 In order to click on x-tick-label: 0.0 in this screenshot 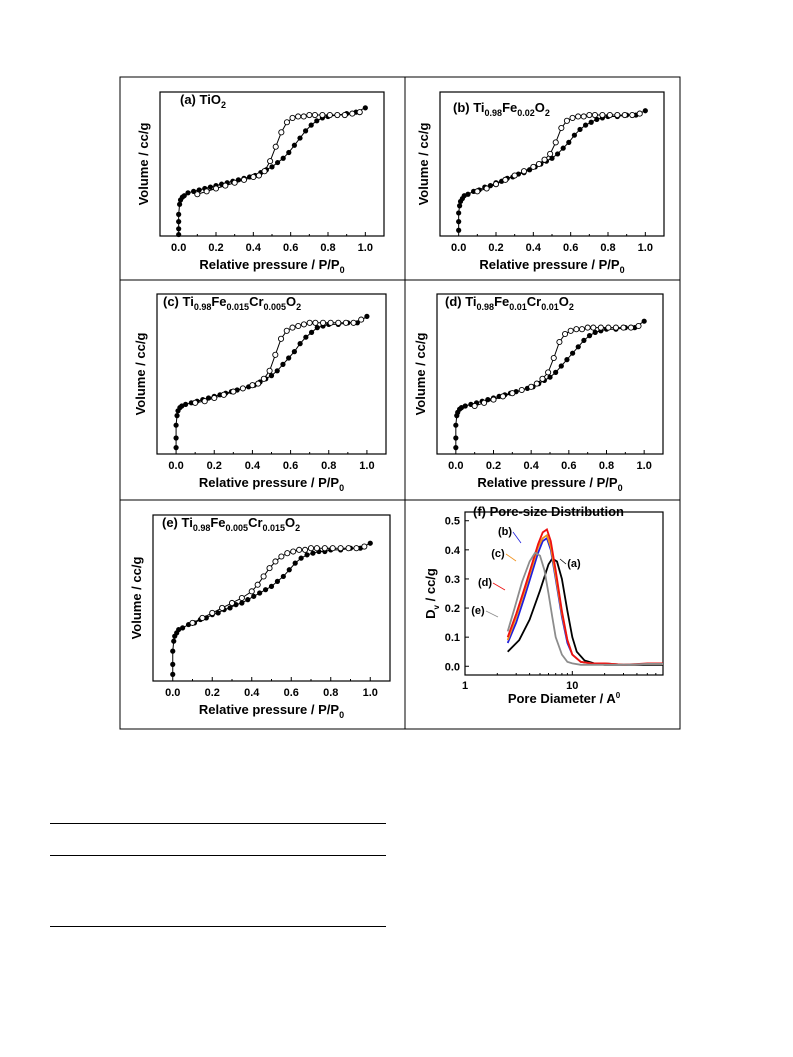, I will do `click(172, 693)`.